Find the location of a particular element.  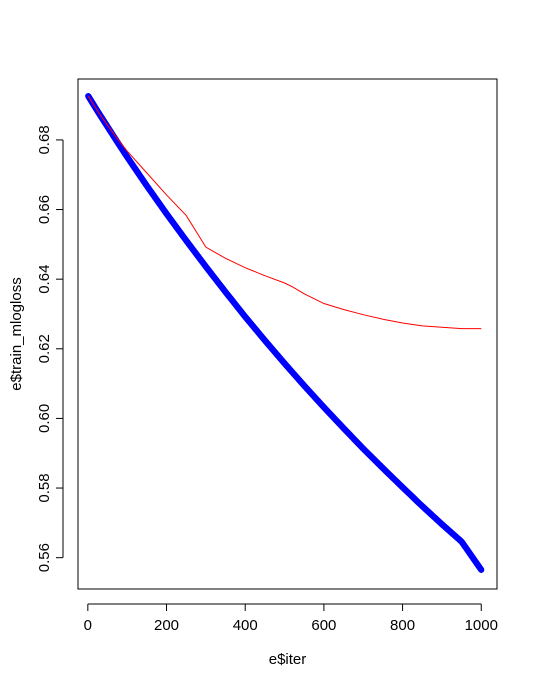

y-tick-label: 0.64 is located at coordinates (44, 279).